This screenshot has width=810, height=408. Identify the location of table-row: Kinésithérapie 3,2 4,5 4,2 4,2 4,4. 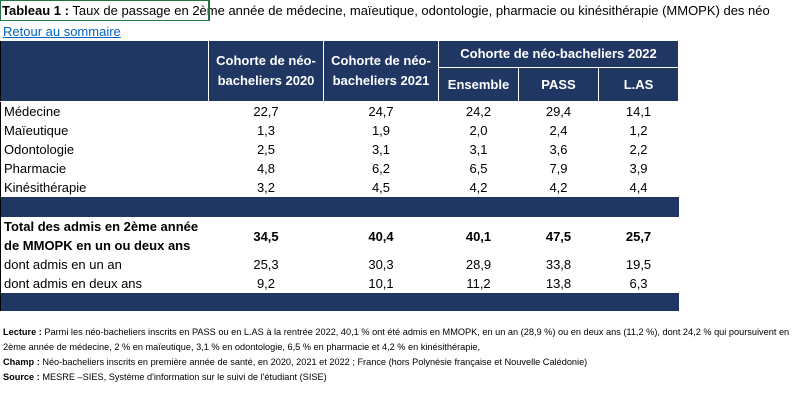
(339, 187).